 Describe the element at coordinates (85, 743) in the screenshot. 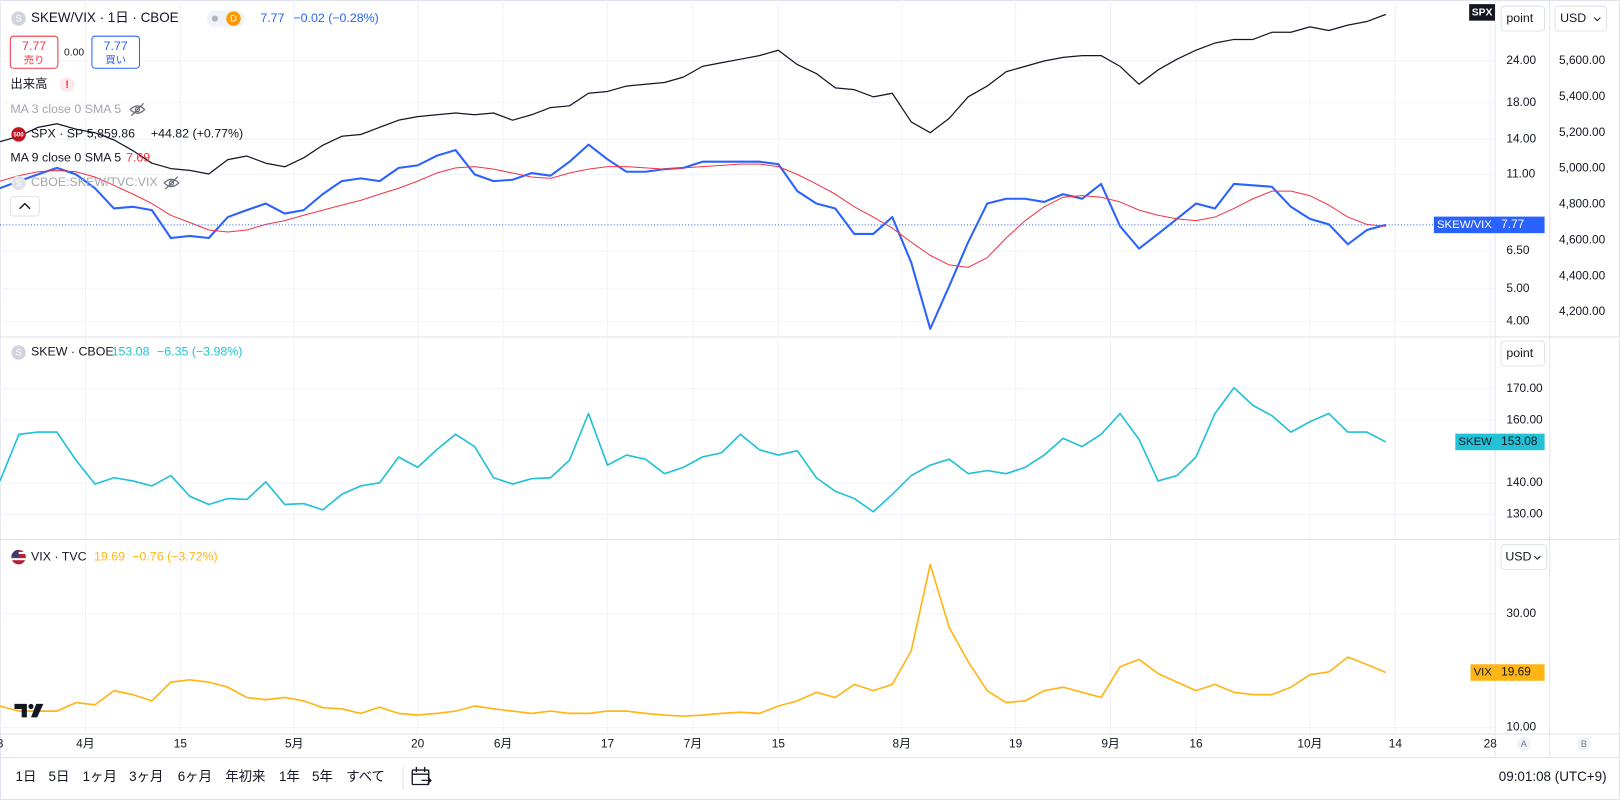

I see `x-tick-label: 4月` at that location.